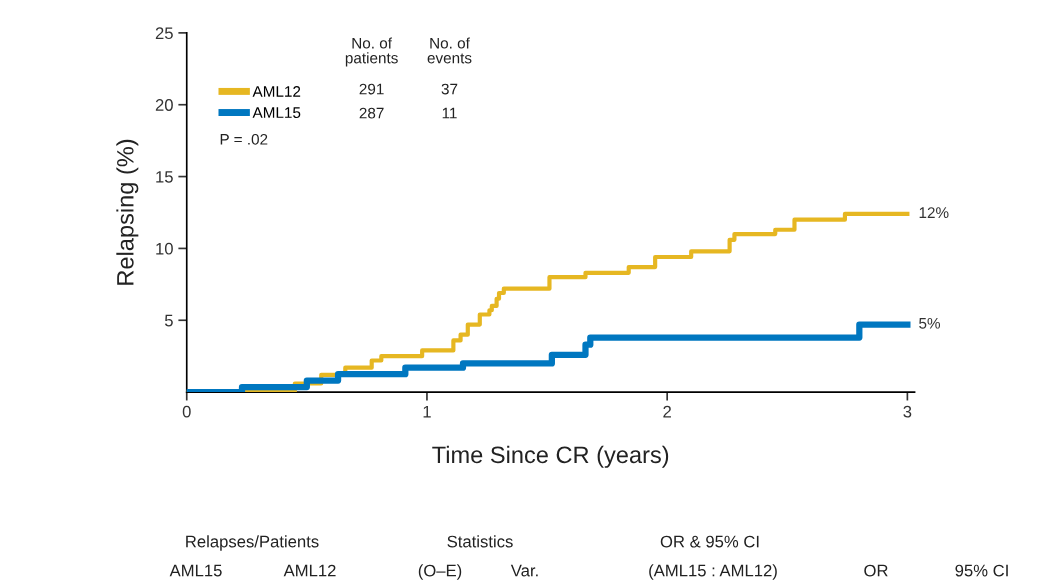 The image size is (1061, 587). I want to click on legend-label: AML15, so click(276, 113).